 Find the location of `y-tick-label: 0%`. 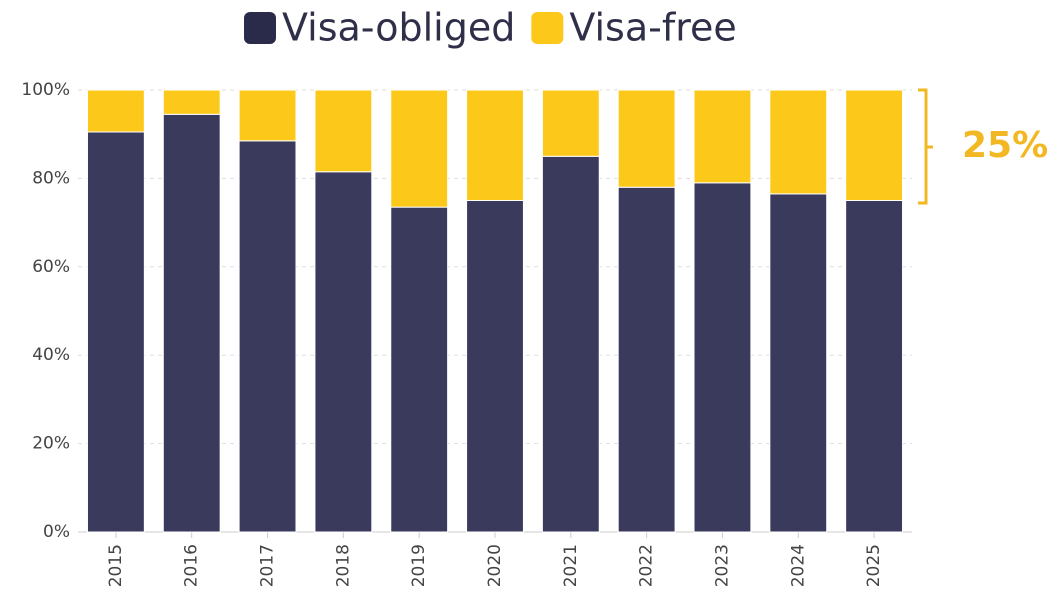

y-tick-label: 0% is located at coordinates (56, 532).